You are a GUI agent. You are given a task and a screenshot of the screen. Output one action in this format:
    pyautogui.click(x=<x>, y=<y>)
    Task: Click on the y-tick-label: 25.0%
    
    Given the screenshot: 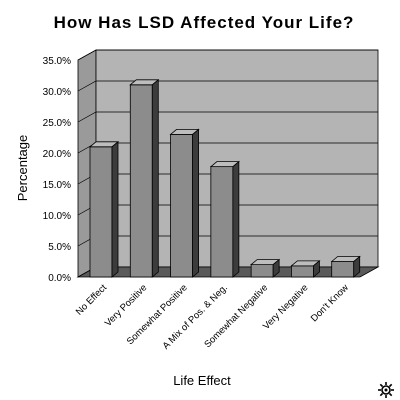 What is the action you would take?
    pyautogui.click(x=57, y=123)
    